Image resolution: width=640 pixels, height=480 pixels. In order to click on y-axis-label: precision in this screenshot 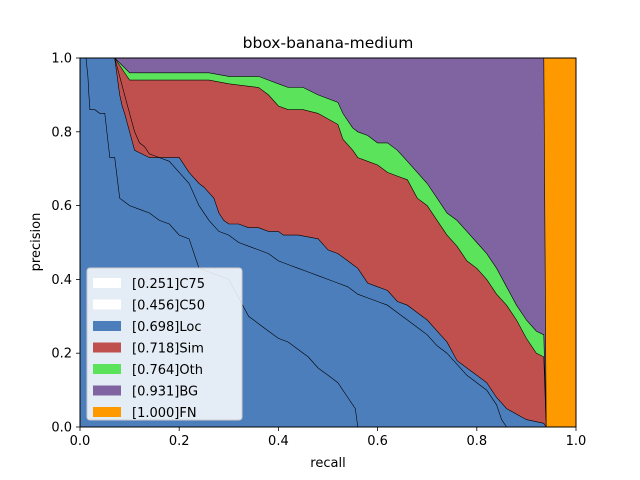, I will do `click(36, 242)`.